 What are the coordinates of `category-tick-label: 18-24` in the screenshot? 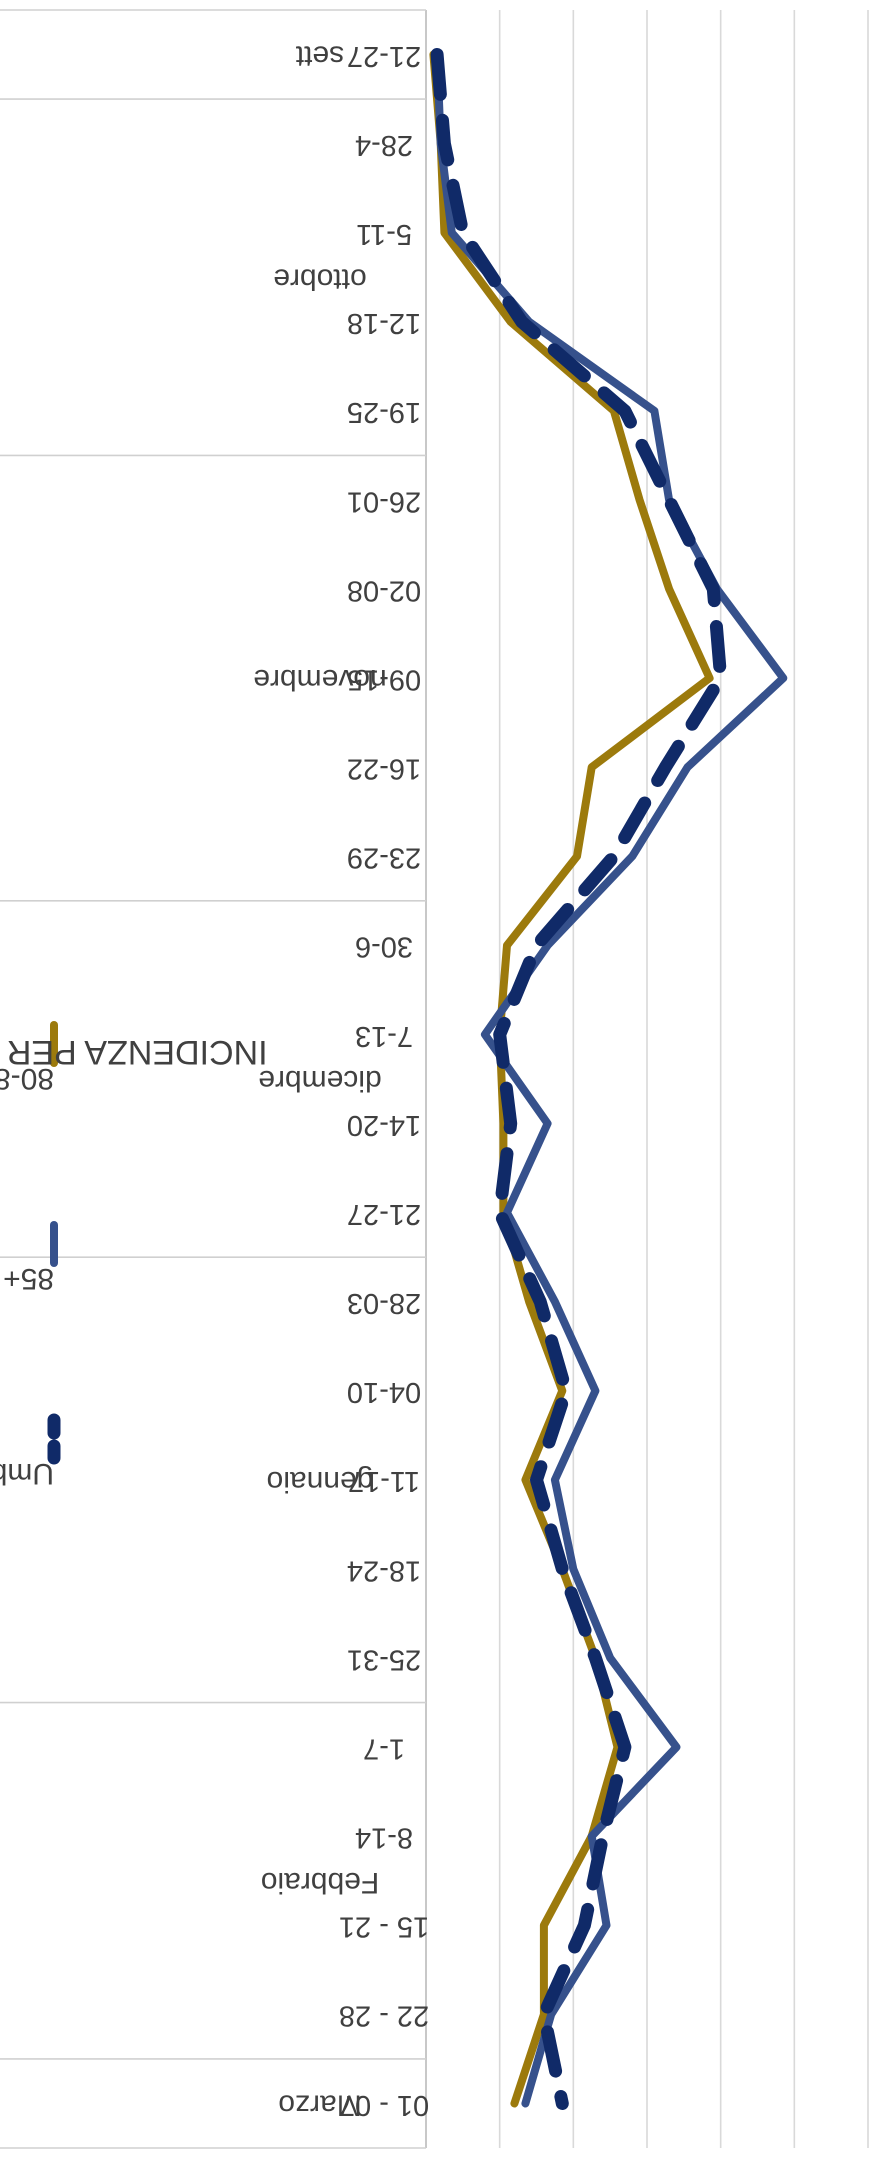 It's located at (384, 1570).